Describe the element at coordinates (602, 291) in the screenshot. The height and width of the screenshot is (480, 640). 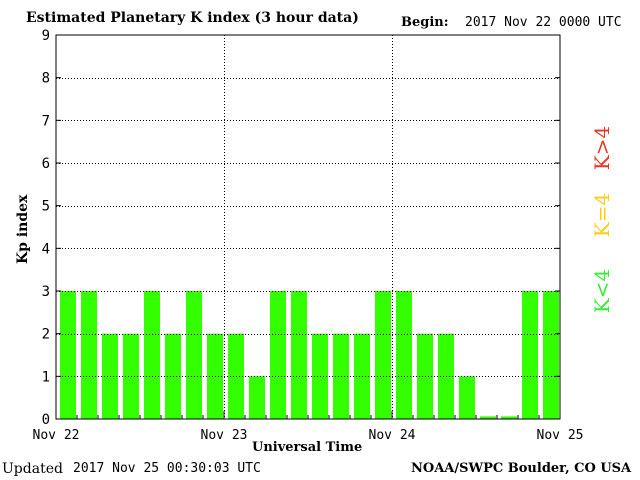
I see `legend-item-0: K<4` at that location.